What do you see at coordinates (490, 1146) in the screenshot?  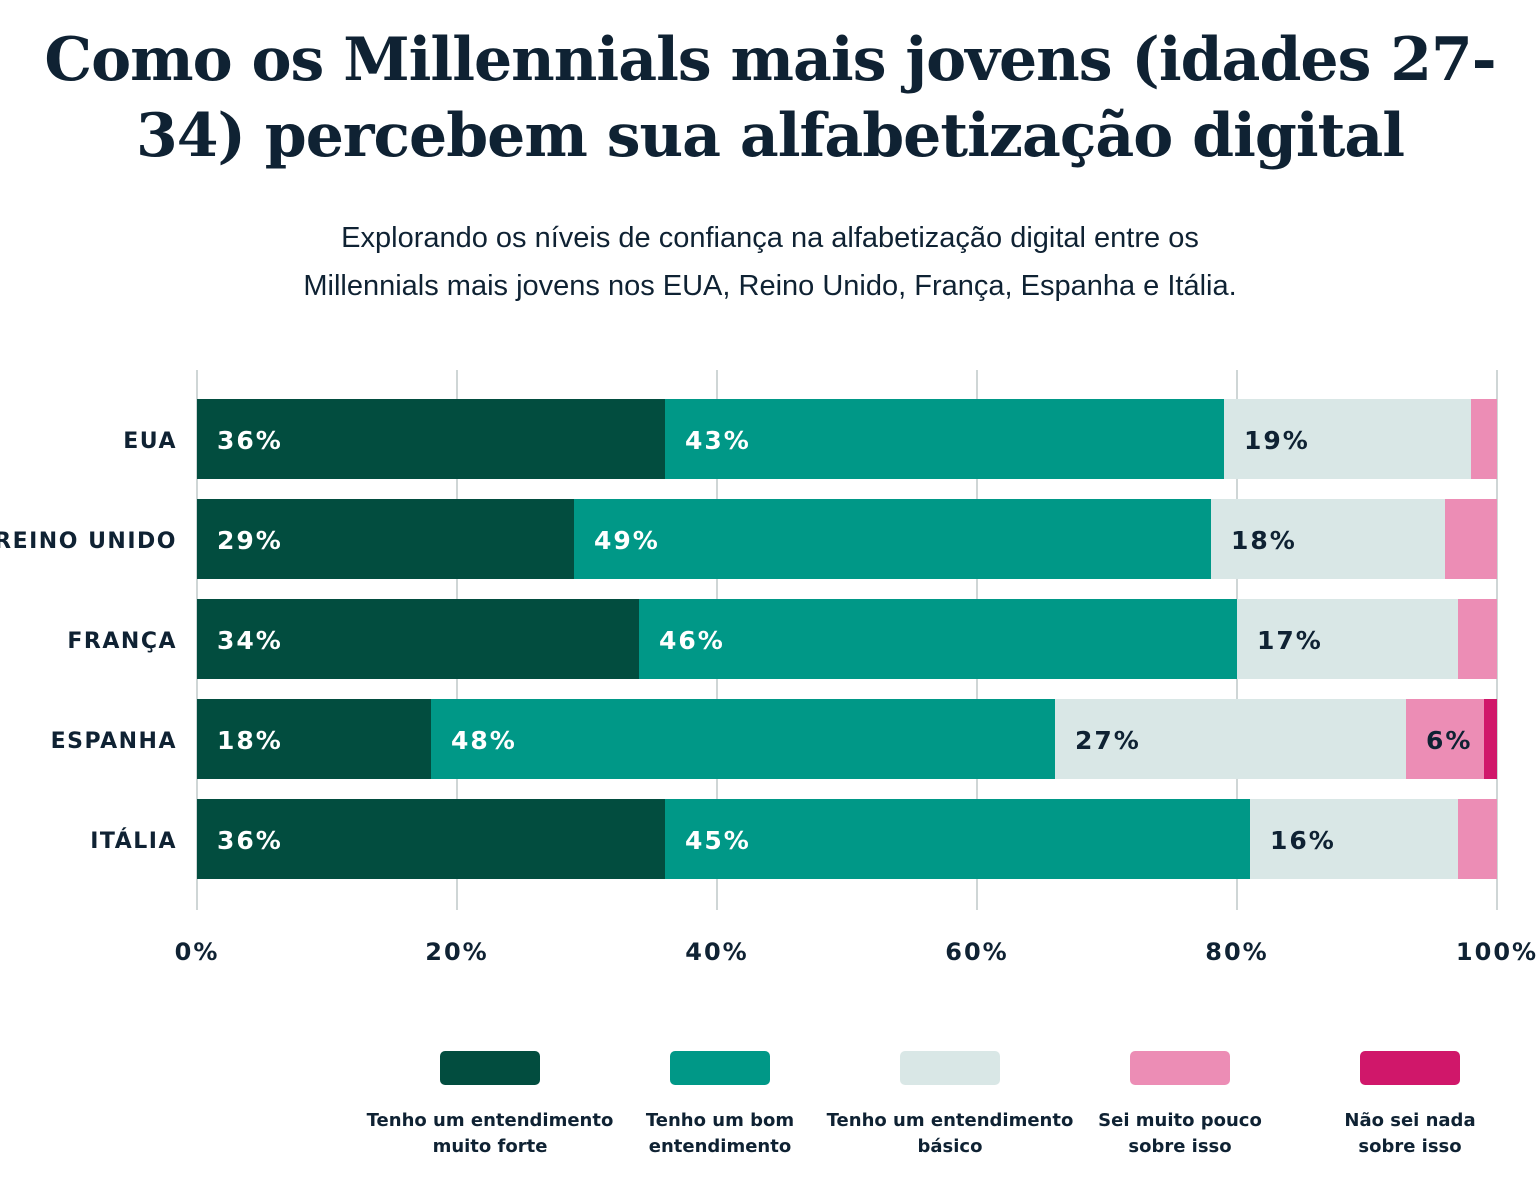 I see `legend-label: muito forte` at bounding box center [490, 1146].